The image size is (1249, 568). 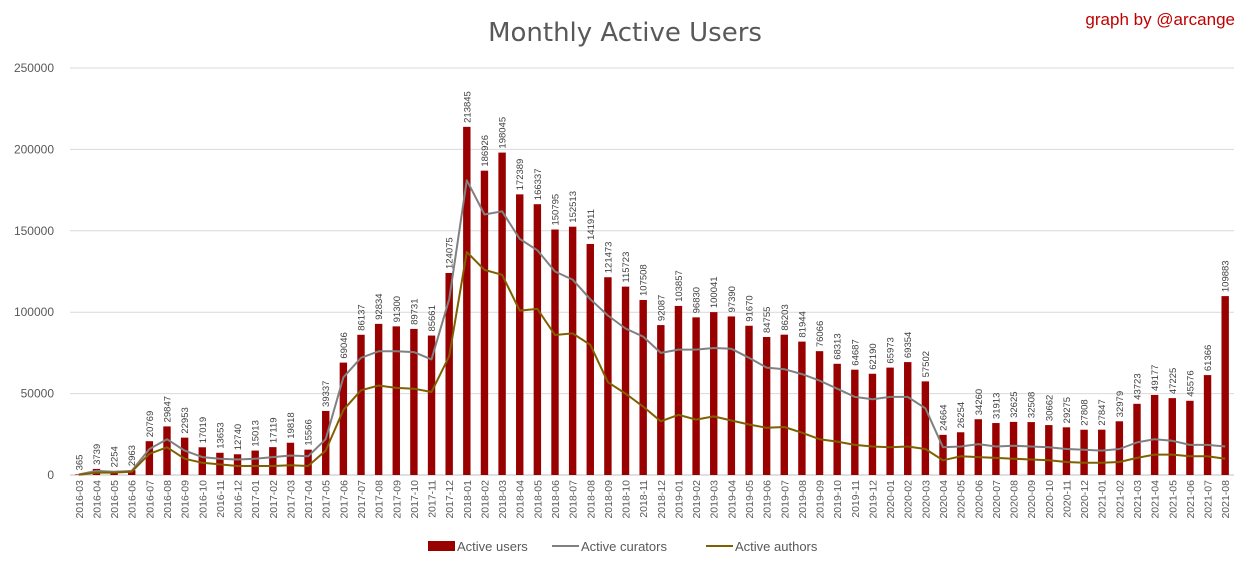 I want to click on x-tick-label: 2020-08, so click(x=1015, y=499).